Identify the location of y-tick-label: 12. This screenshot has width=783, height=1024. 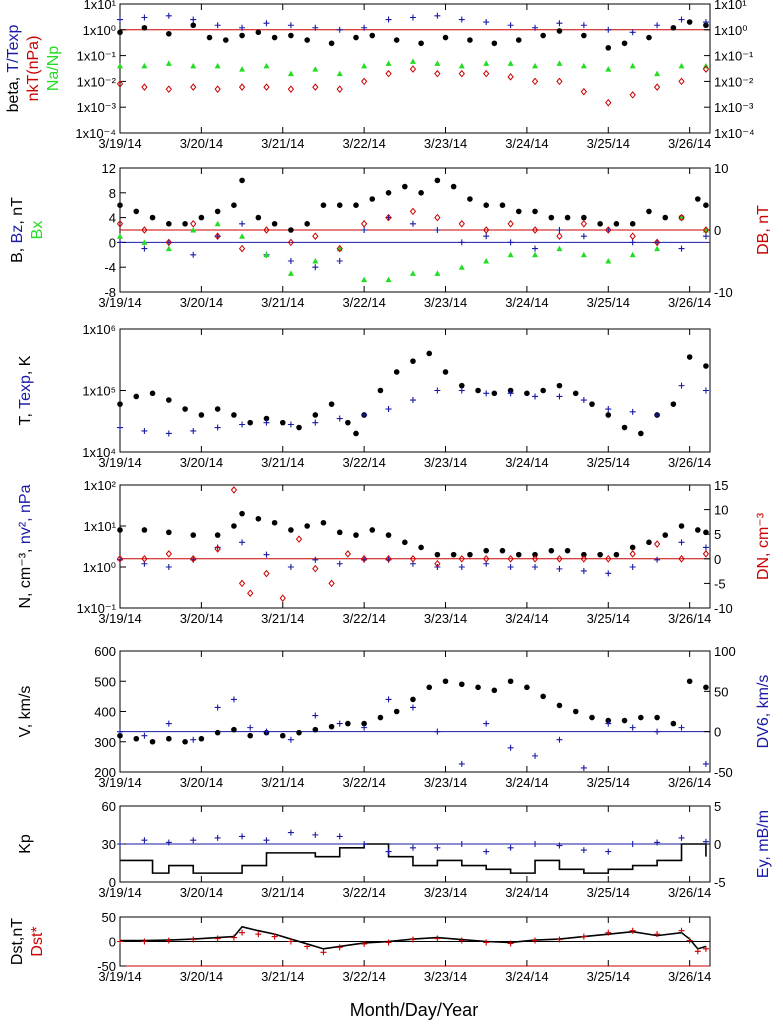
(109, 168).